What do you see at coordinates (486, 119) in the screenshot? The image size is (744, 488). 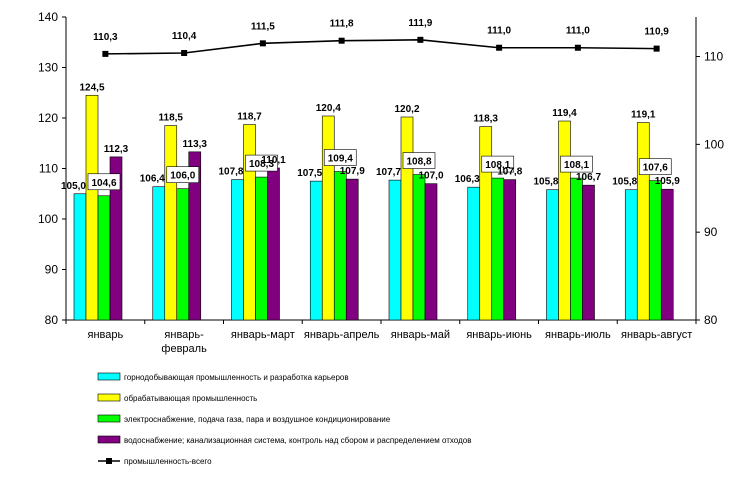 I see `data-label-s1-5: 118,3` at bounding box center [486, 119].